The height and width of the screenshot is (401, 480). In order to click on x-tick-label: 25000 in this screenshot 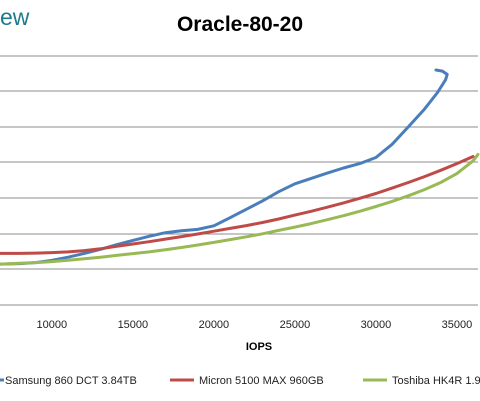, I will do `click(295, 325)`.